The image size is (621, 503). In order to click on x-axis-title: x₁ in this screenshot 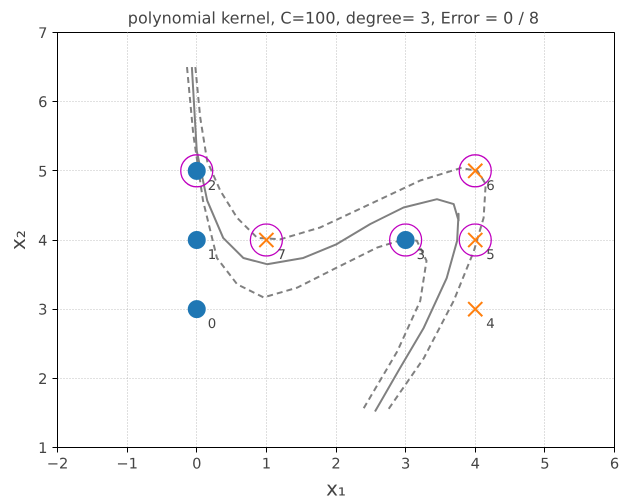, I will do `click(336, 488)`.